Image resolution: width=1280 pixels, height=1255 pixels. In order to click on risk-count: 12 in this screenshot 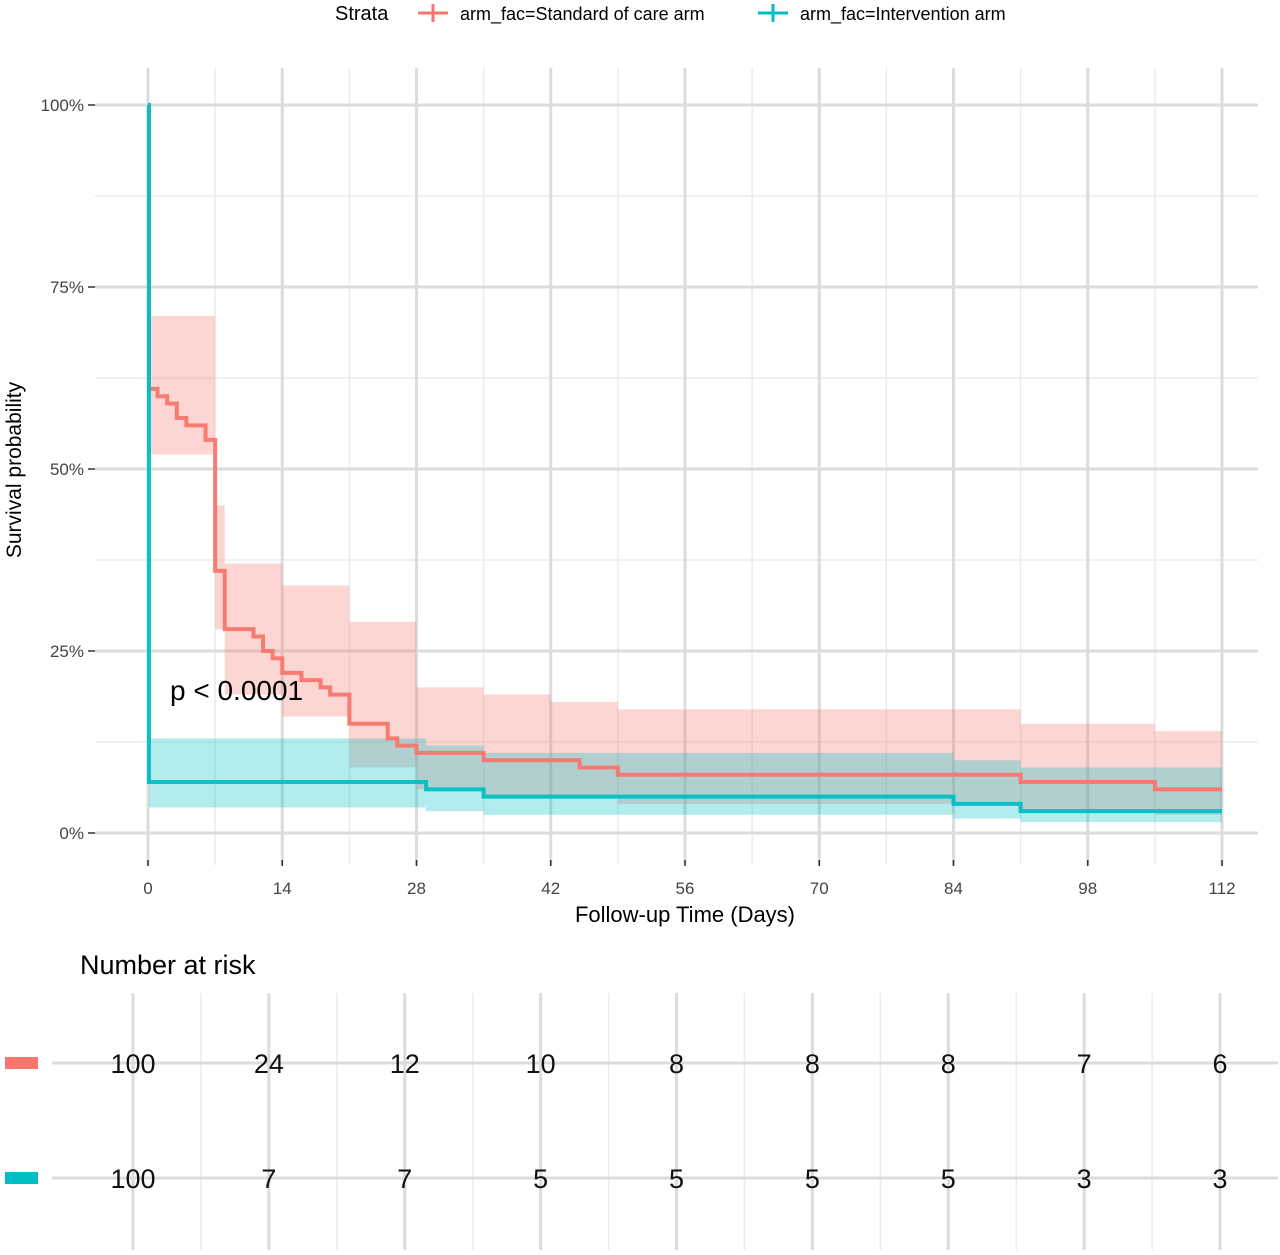, I will do `click(405, 1064)`.